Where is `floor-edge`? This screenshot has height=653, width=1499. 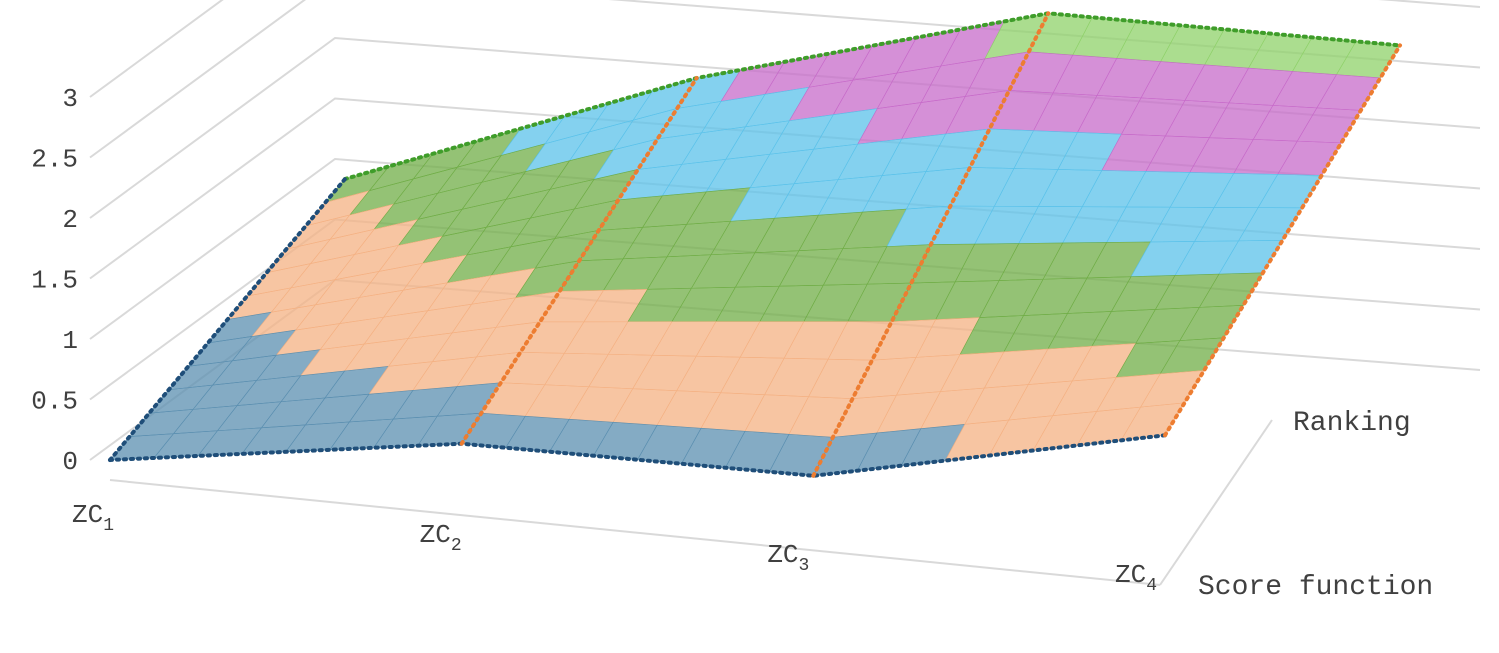 floor-edge is located at coordinates (635, 532).